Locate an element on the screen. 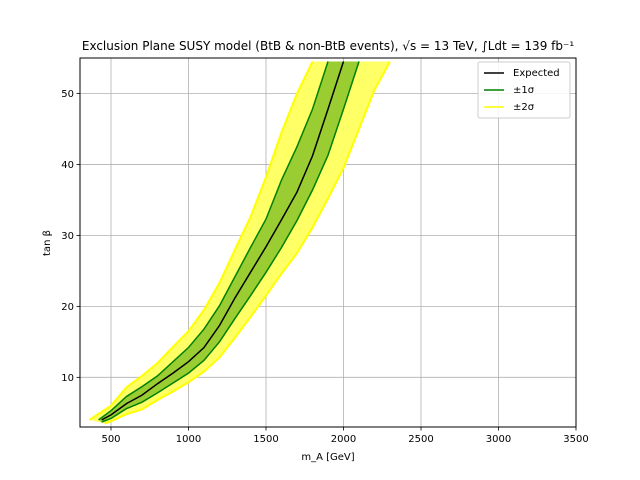 This screenshot has height=480, width=640. x-tick-label: 500 is located at coordinates (110, 439).